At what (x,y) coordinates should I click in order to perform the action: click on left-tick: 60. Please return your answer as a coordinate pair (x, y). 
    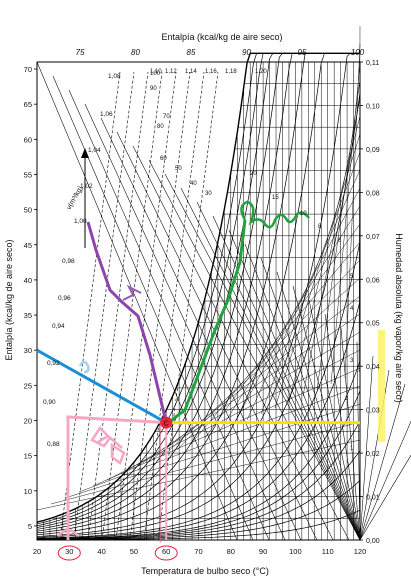
    Looking at the image, I should click on (28, 139).